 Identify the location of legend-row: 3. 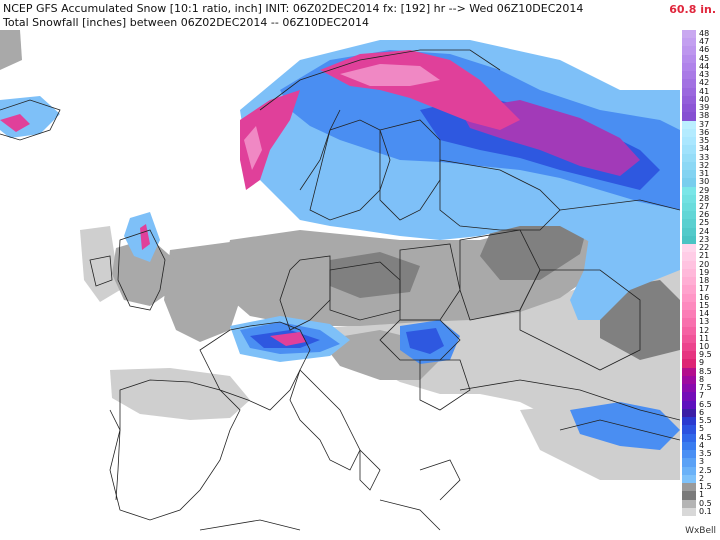
(700, 462).